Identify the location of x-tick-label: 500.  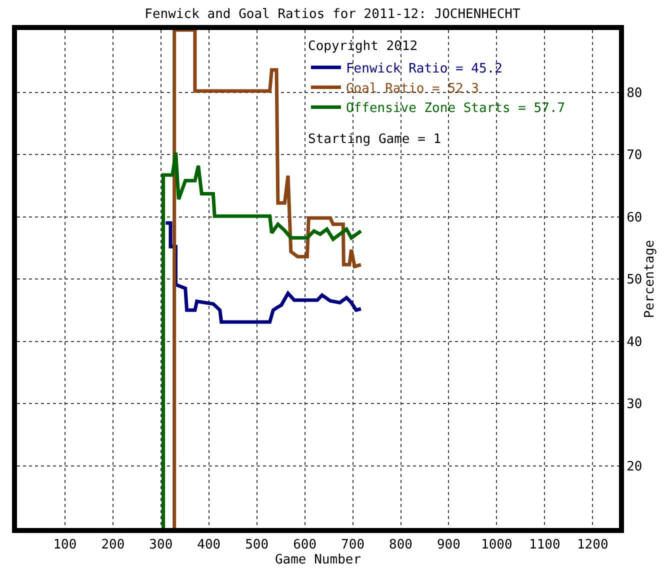
(257, 545).